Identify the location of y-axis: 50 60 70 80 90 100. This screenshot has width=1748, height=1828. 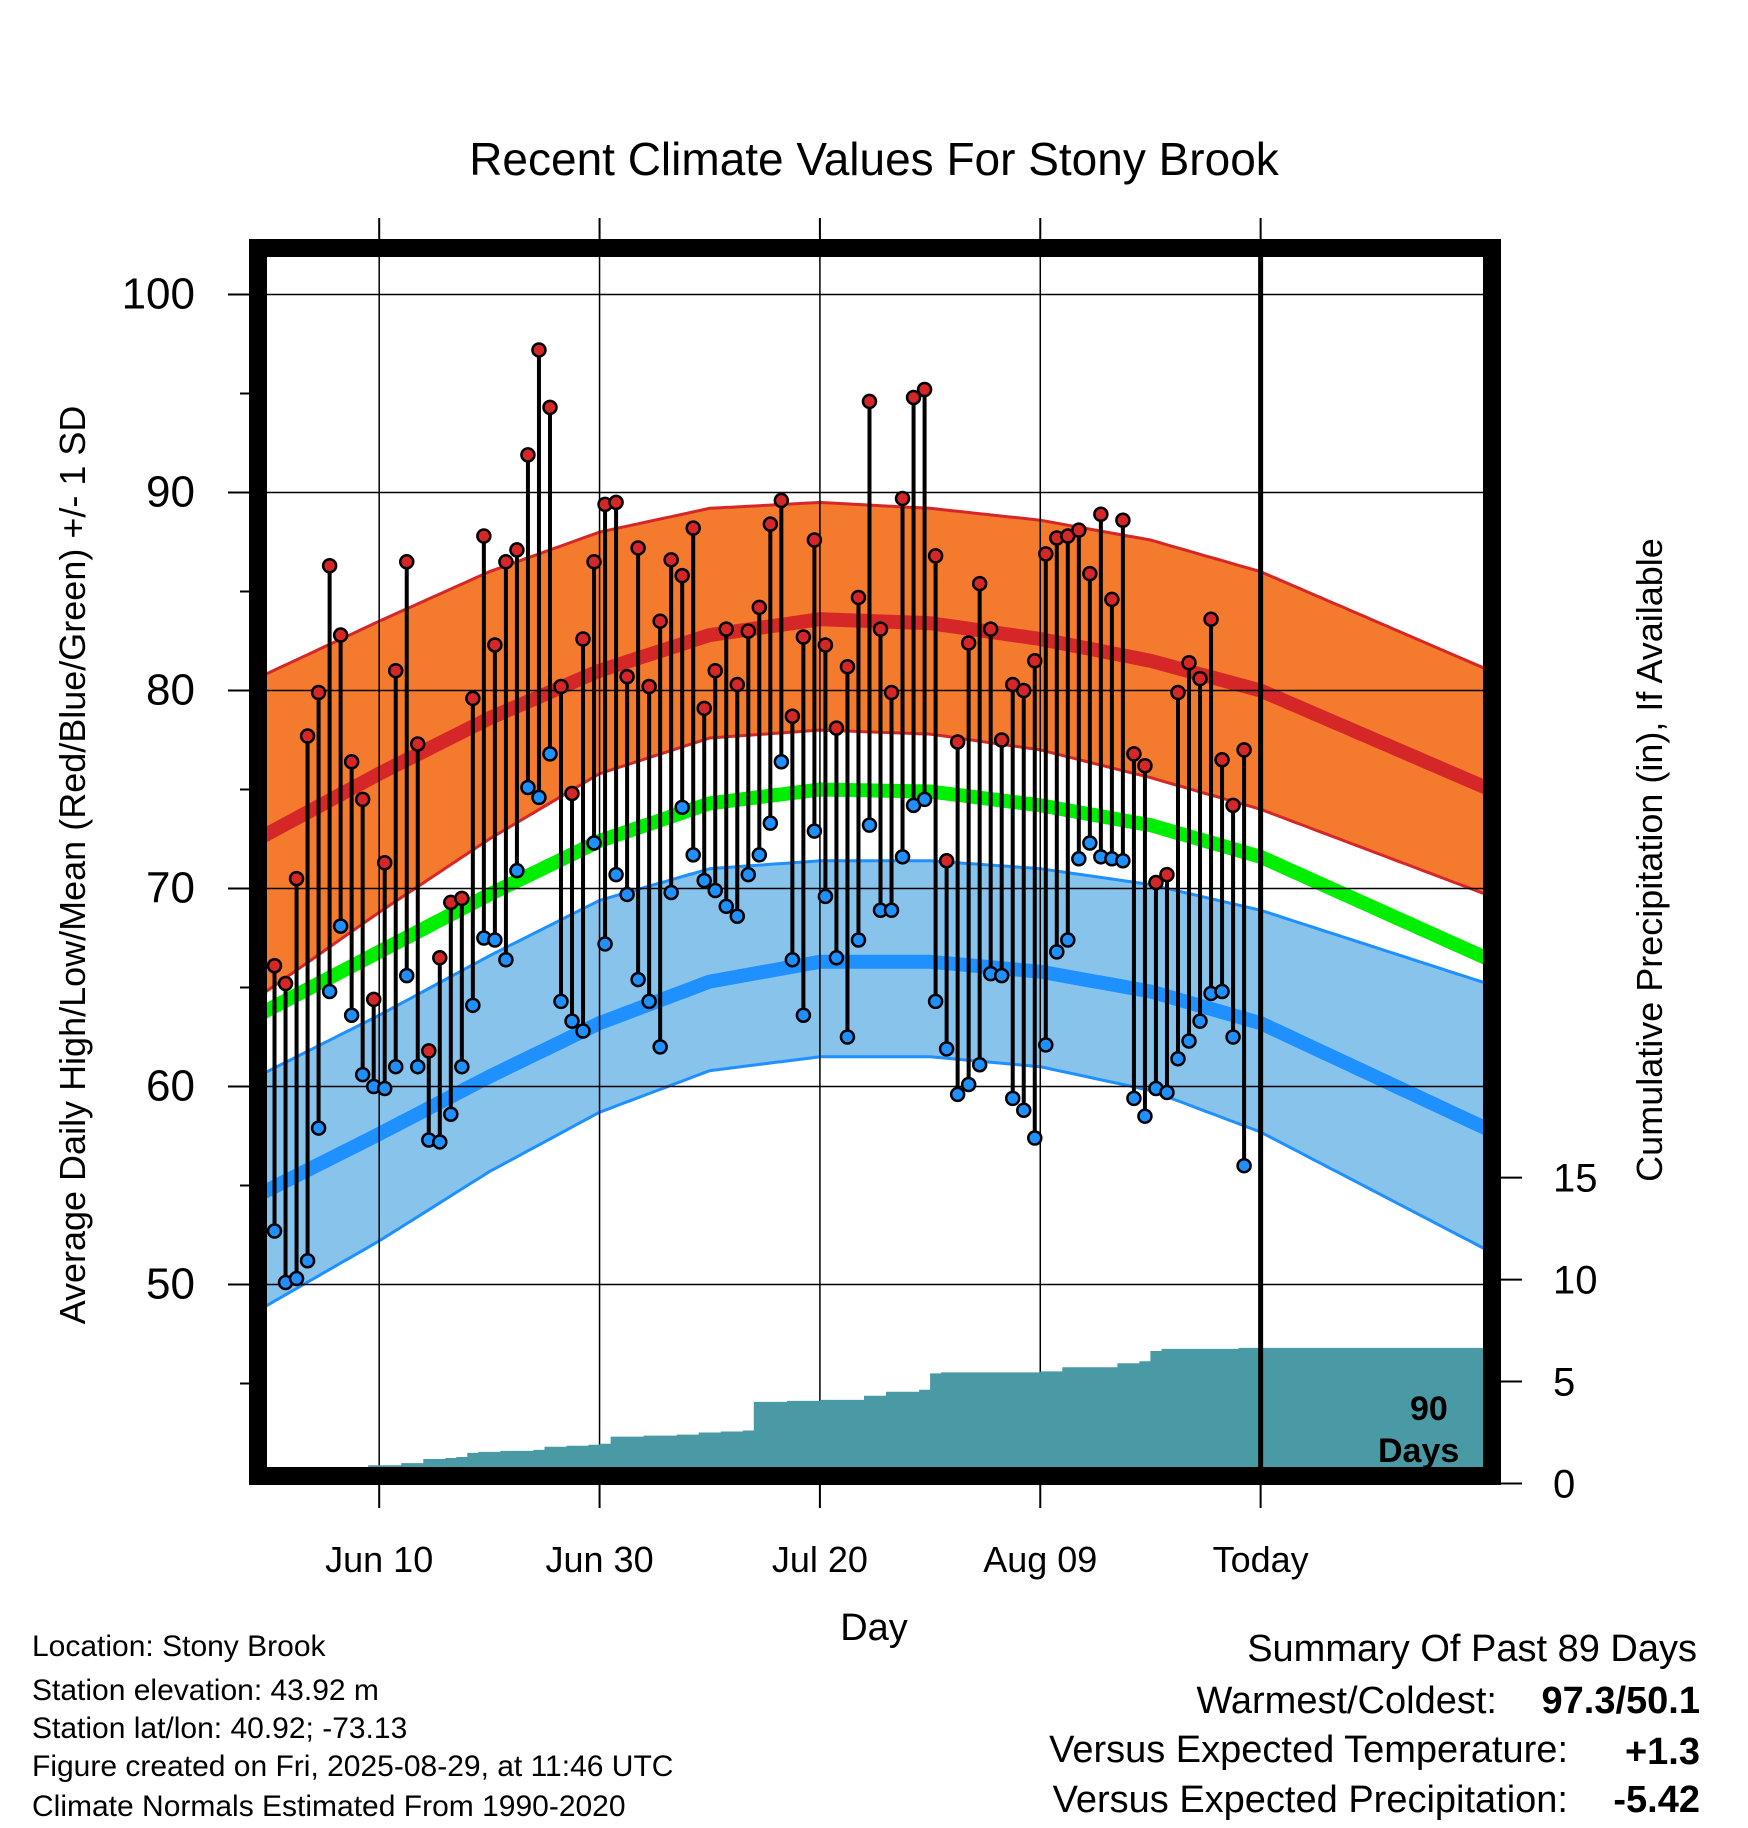
(186, 827).